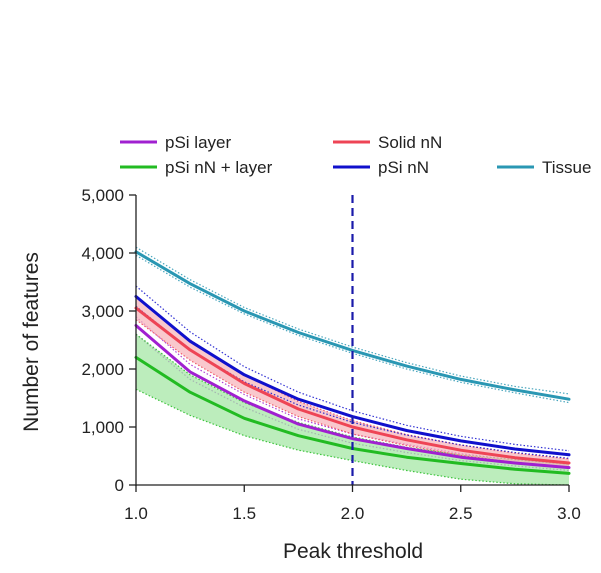 The image size is (601, 573). What do you see at coordinates (353, 513) in the screenshot?
I see `x-tick-label: 2.0` at bounding box center [353, 513].